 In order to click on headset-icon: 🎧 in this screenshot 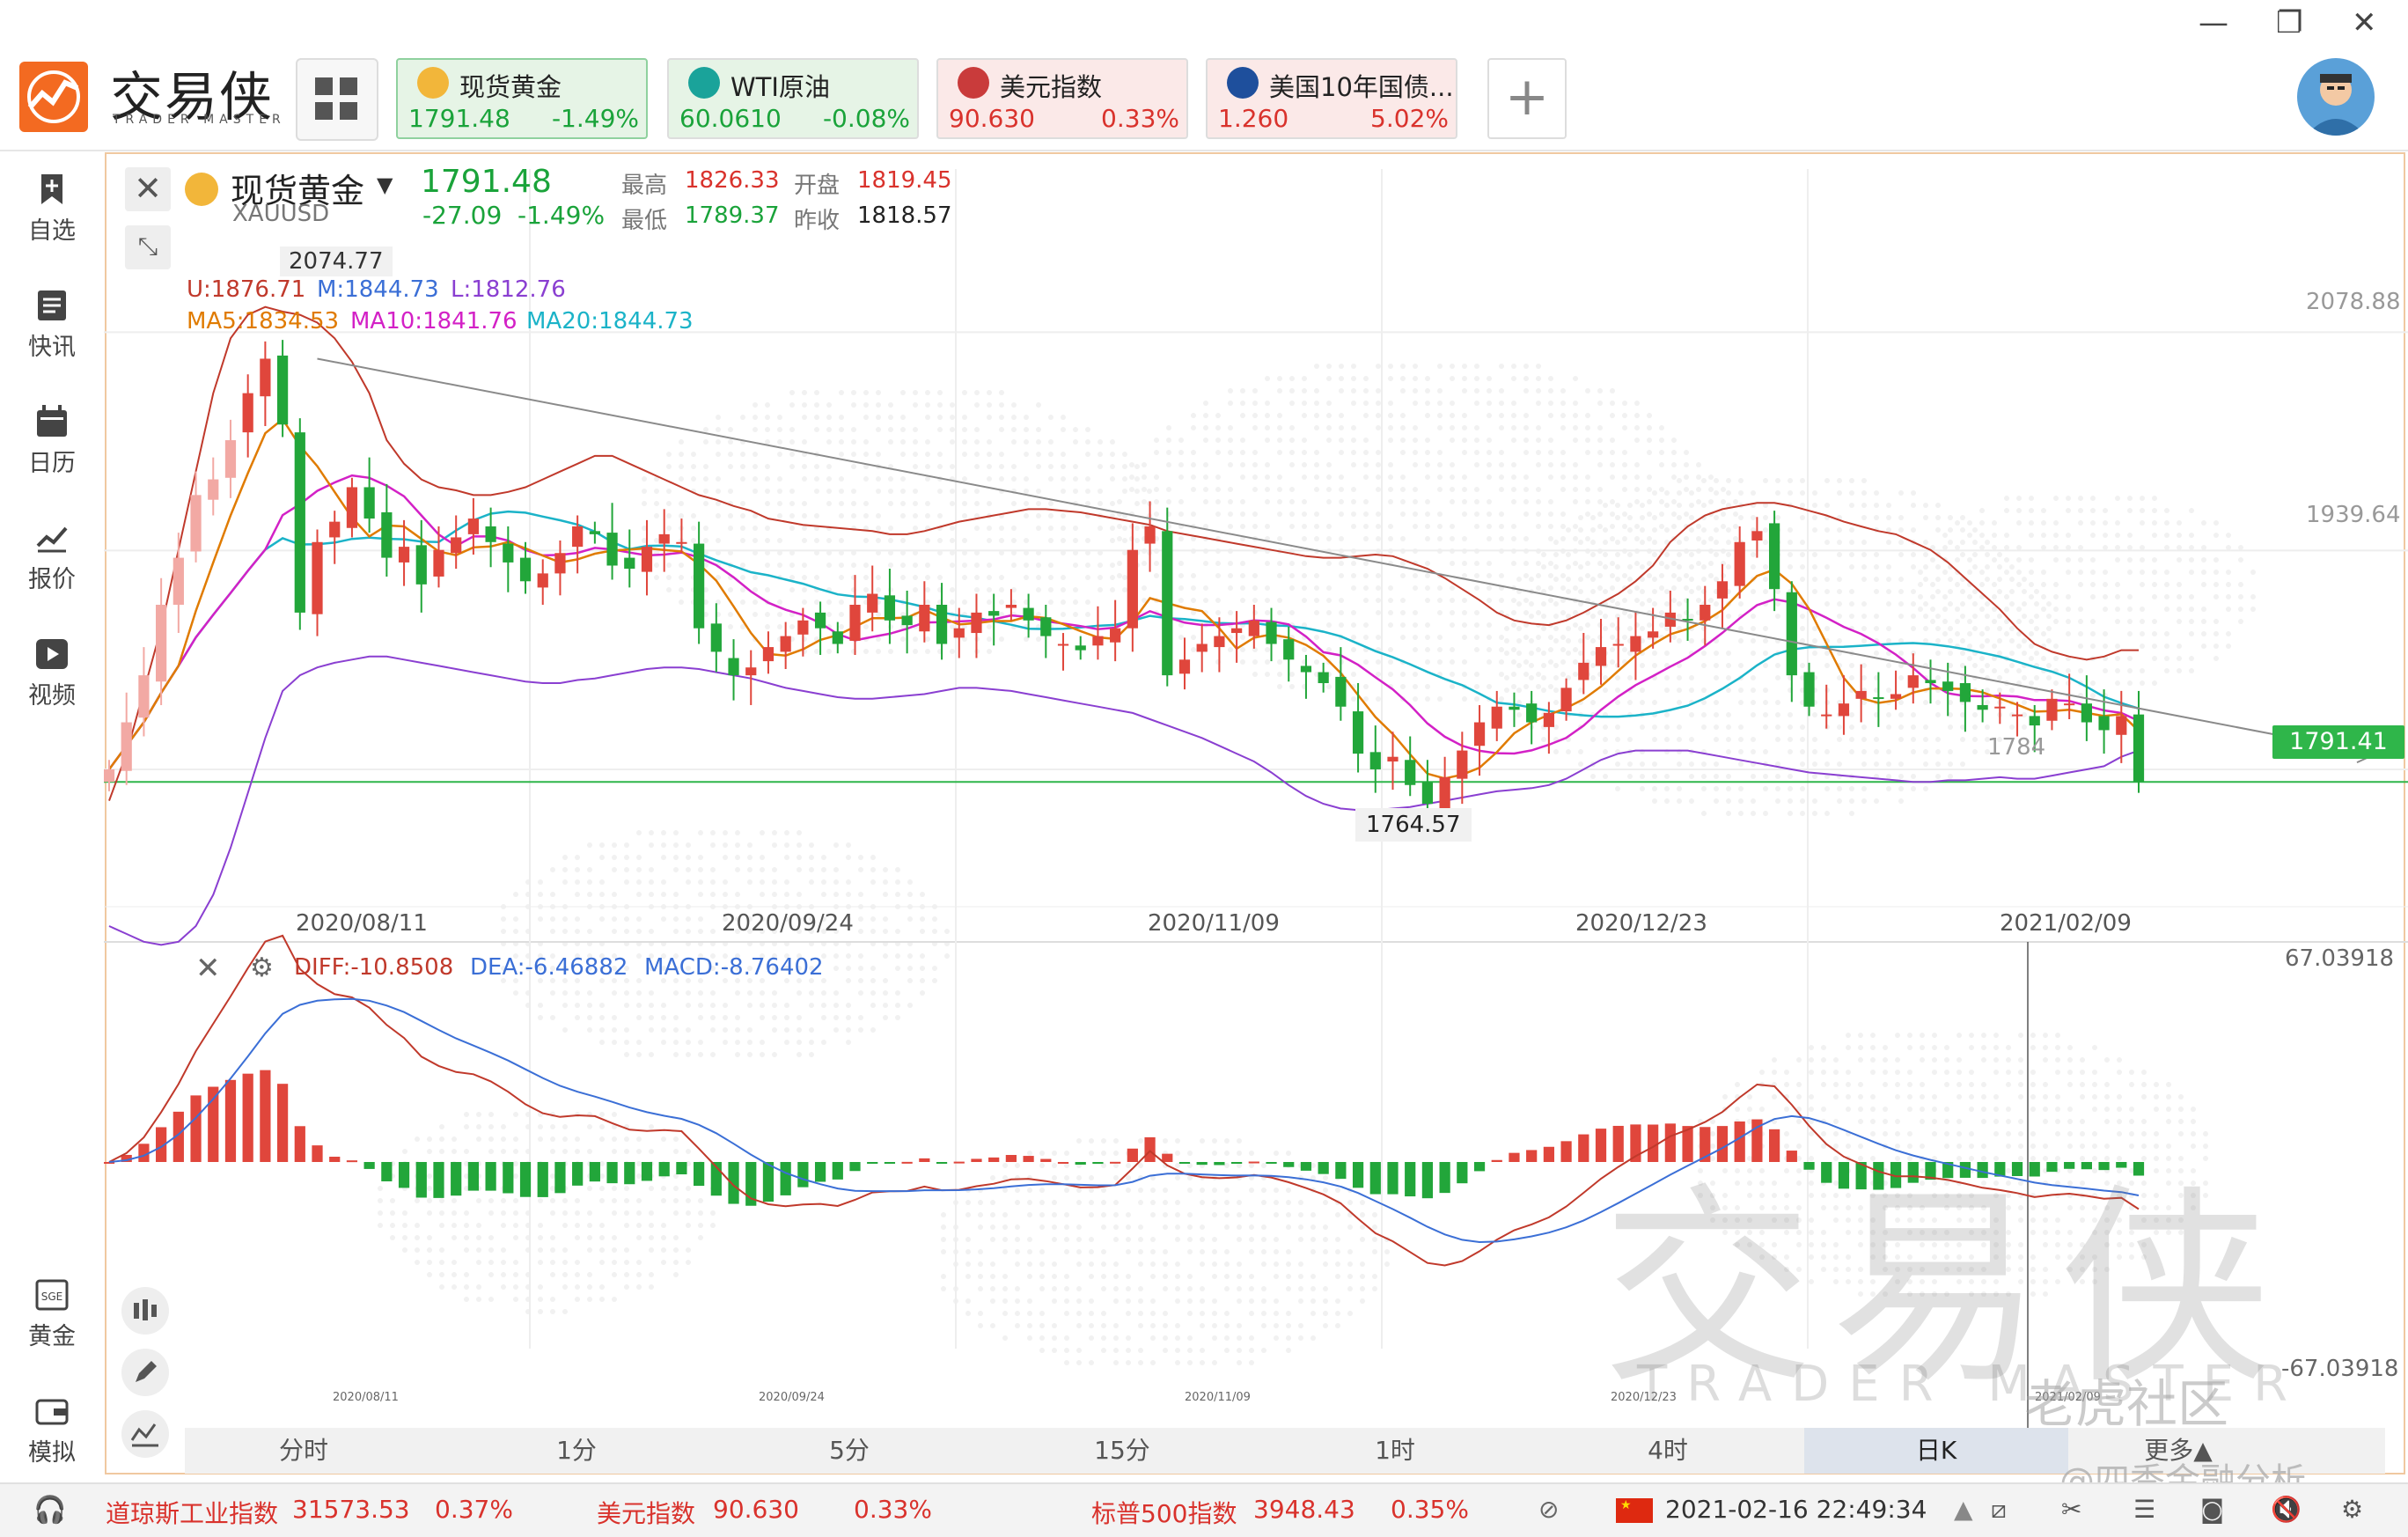, I will do `click(49, 1511)`.